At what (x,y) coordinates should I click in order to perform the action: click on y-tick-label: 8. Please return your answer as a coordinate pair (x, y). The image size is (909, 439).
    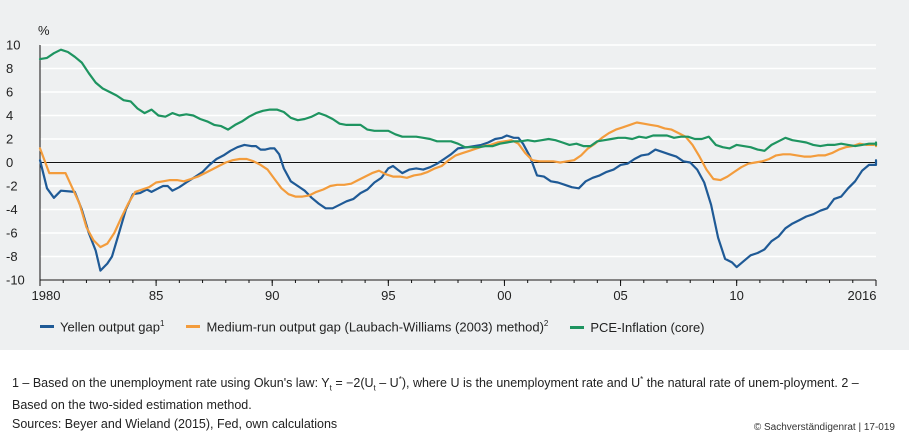
    Looking at the image, I should click on (9, 68).